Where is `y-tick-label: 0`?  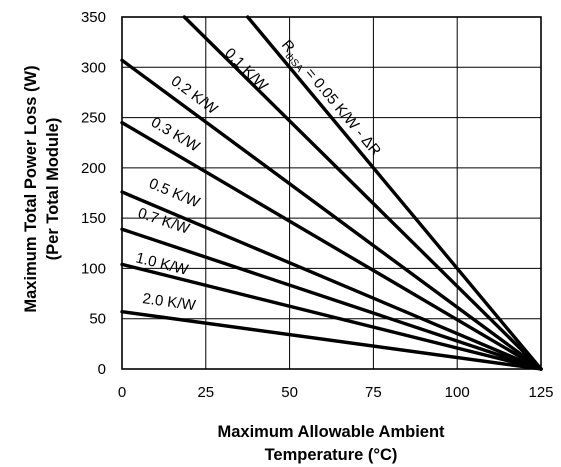 y-tick-label: 0 is located at coordinates (102, 369).